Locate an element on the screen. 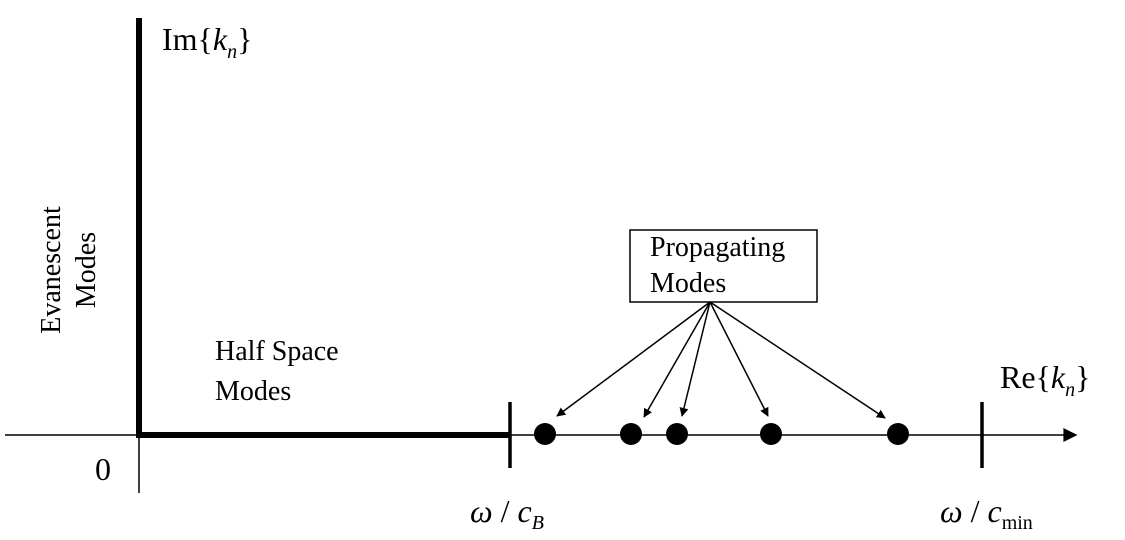 The image size is (1125, 540). cb-label: ω / cB is located at coordinates (507, 513).